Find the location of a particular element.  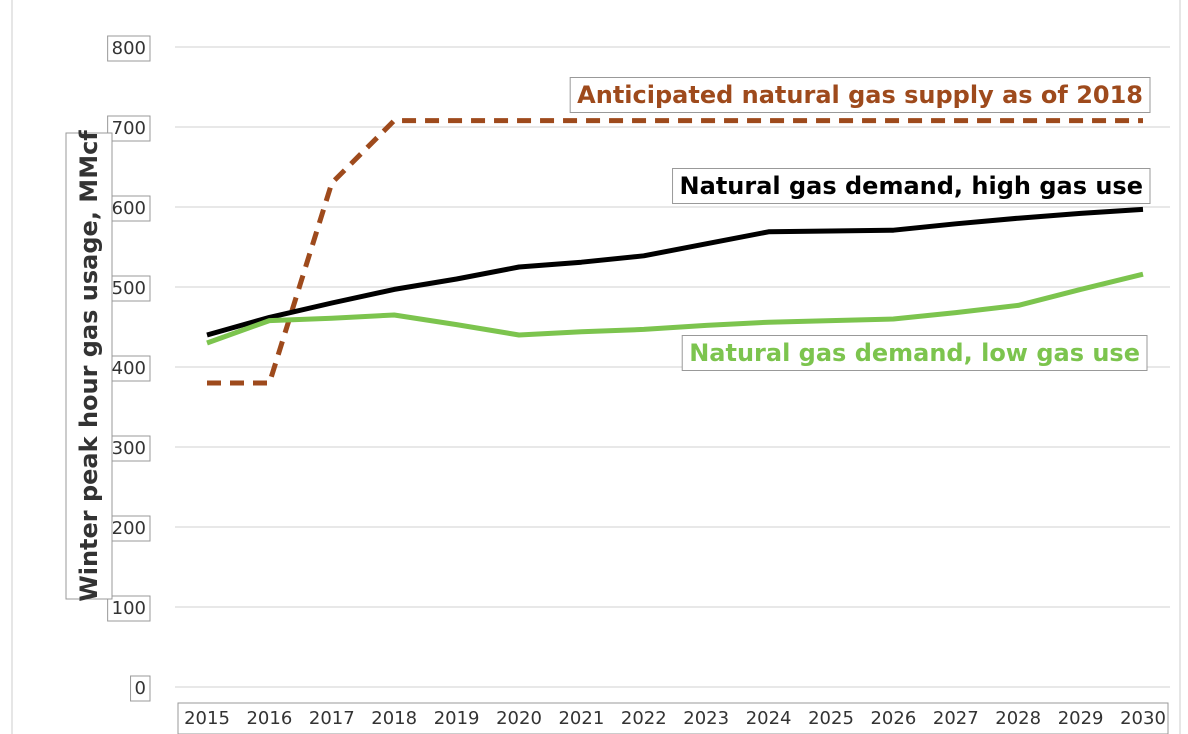

series-label: Natural gas demand, low gas use is located at coordinates (914, 353).